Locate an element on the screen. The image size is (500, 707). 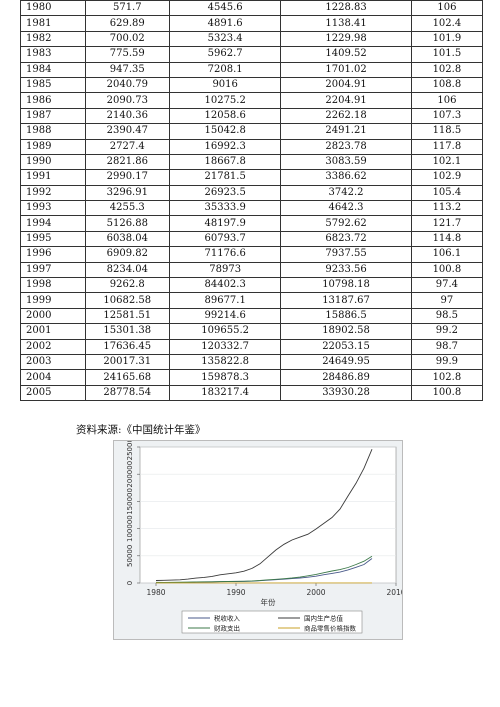
table-cell: 3296.91 is located at coordinates (127, 193).